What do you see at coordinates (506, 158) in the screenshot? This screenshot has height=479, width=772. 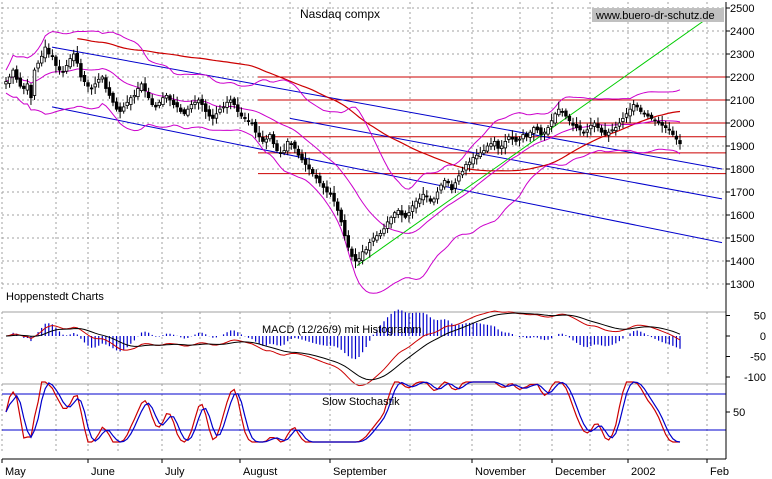 I see `trend-channel-middle` at bounding box center [506, 158].